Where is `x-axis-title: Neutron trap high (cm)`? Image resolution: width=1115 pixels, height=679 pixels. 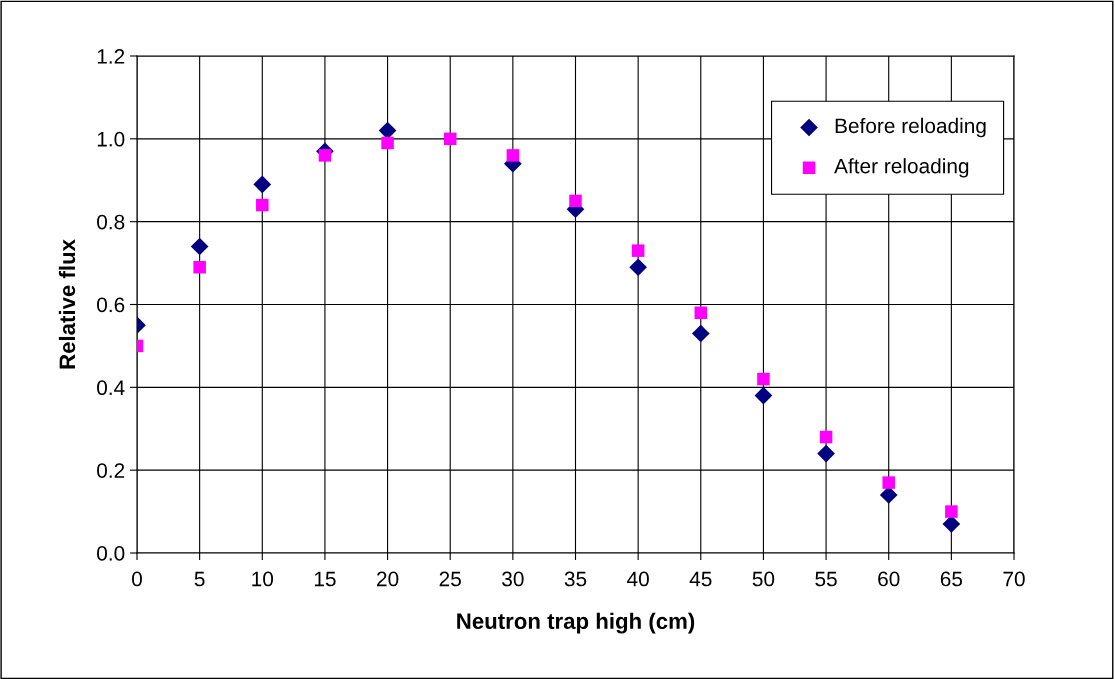 x-axis-title: Neutron trap high (cm) is located at coordinates (576, 623).